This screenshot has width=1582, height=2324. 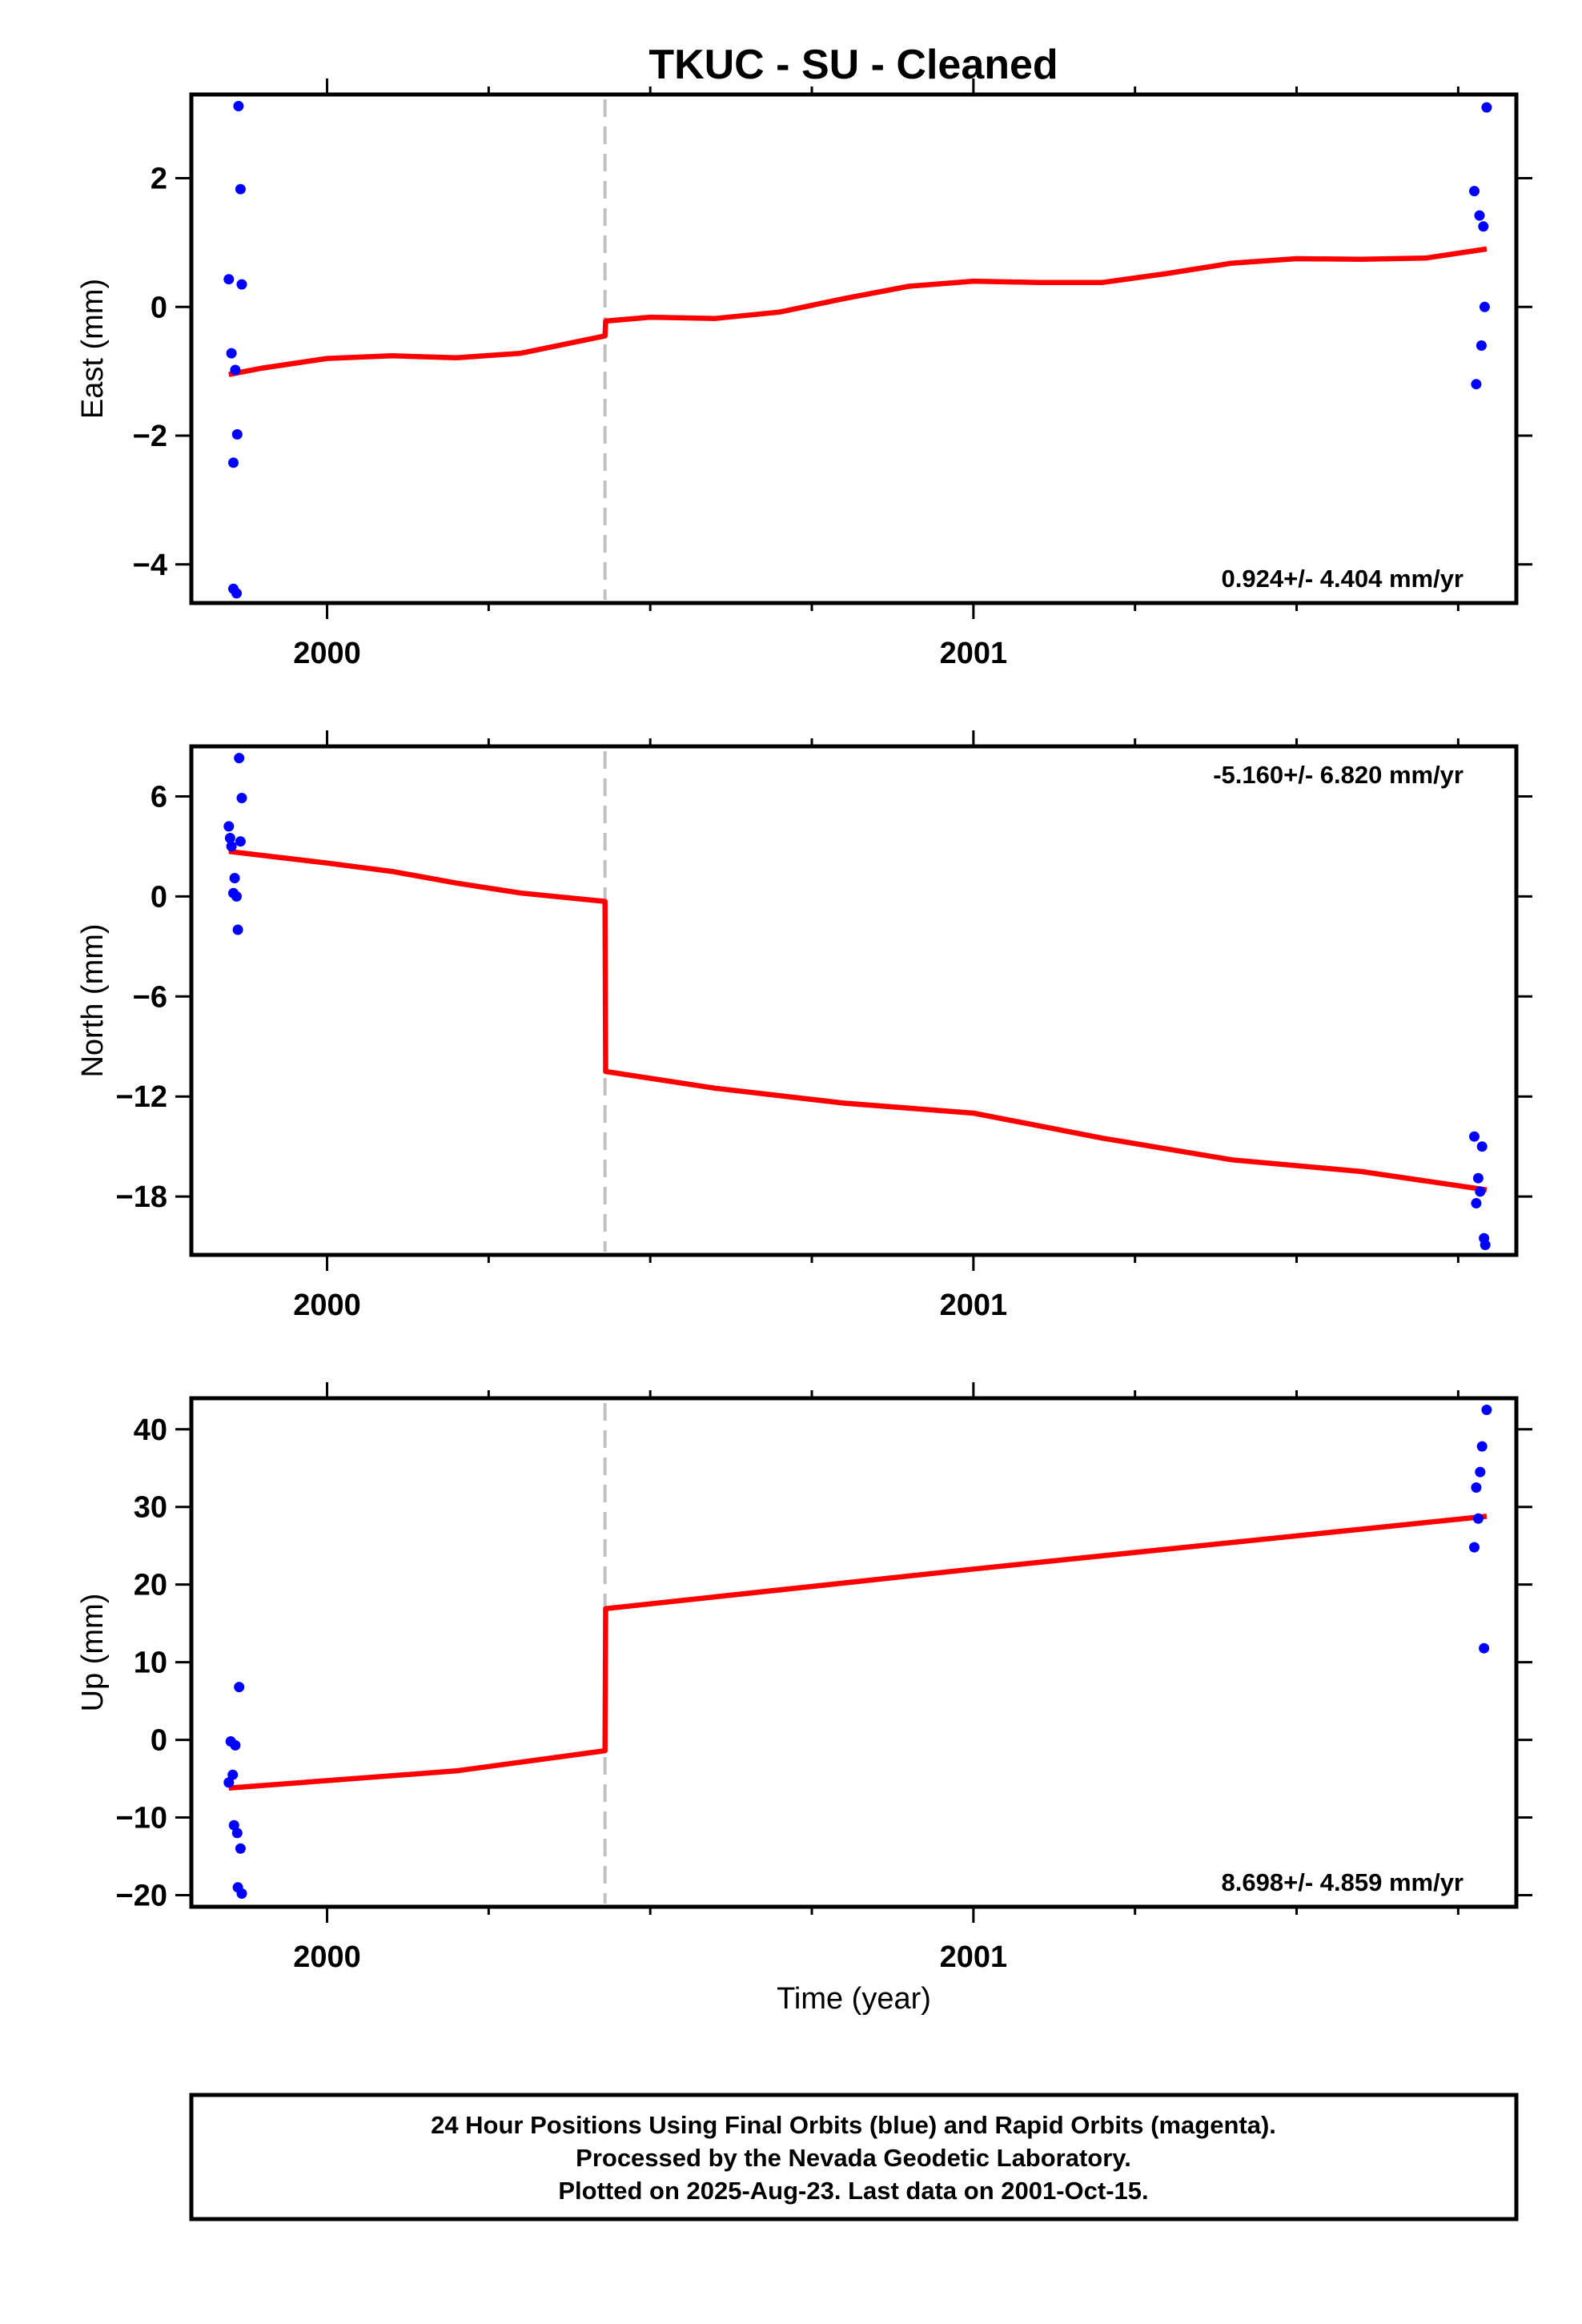 What do you see at coordinates (150, 565) in the screenshot?
I see `y-tick-label: −4` at bounding box center [150, 565].